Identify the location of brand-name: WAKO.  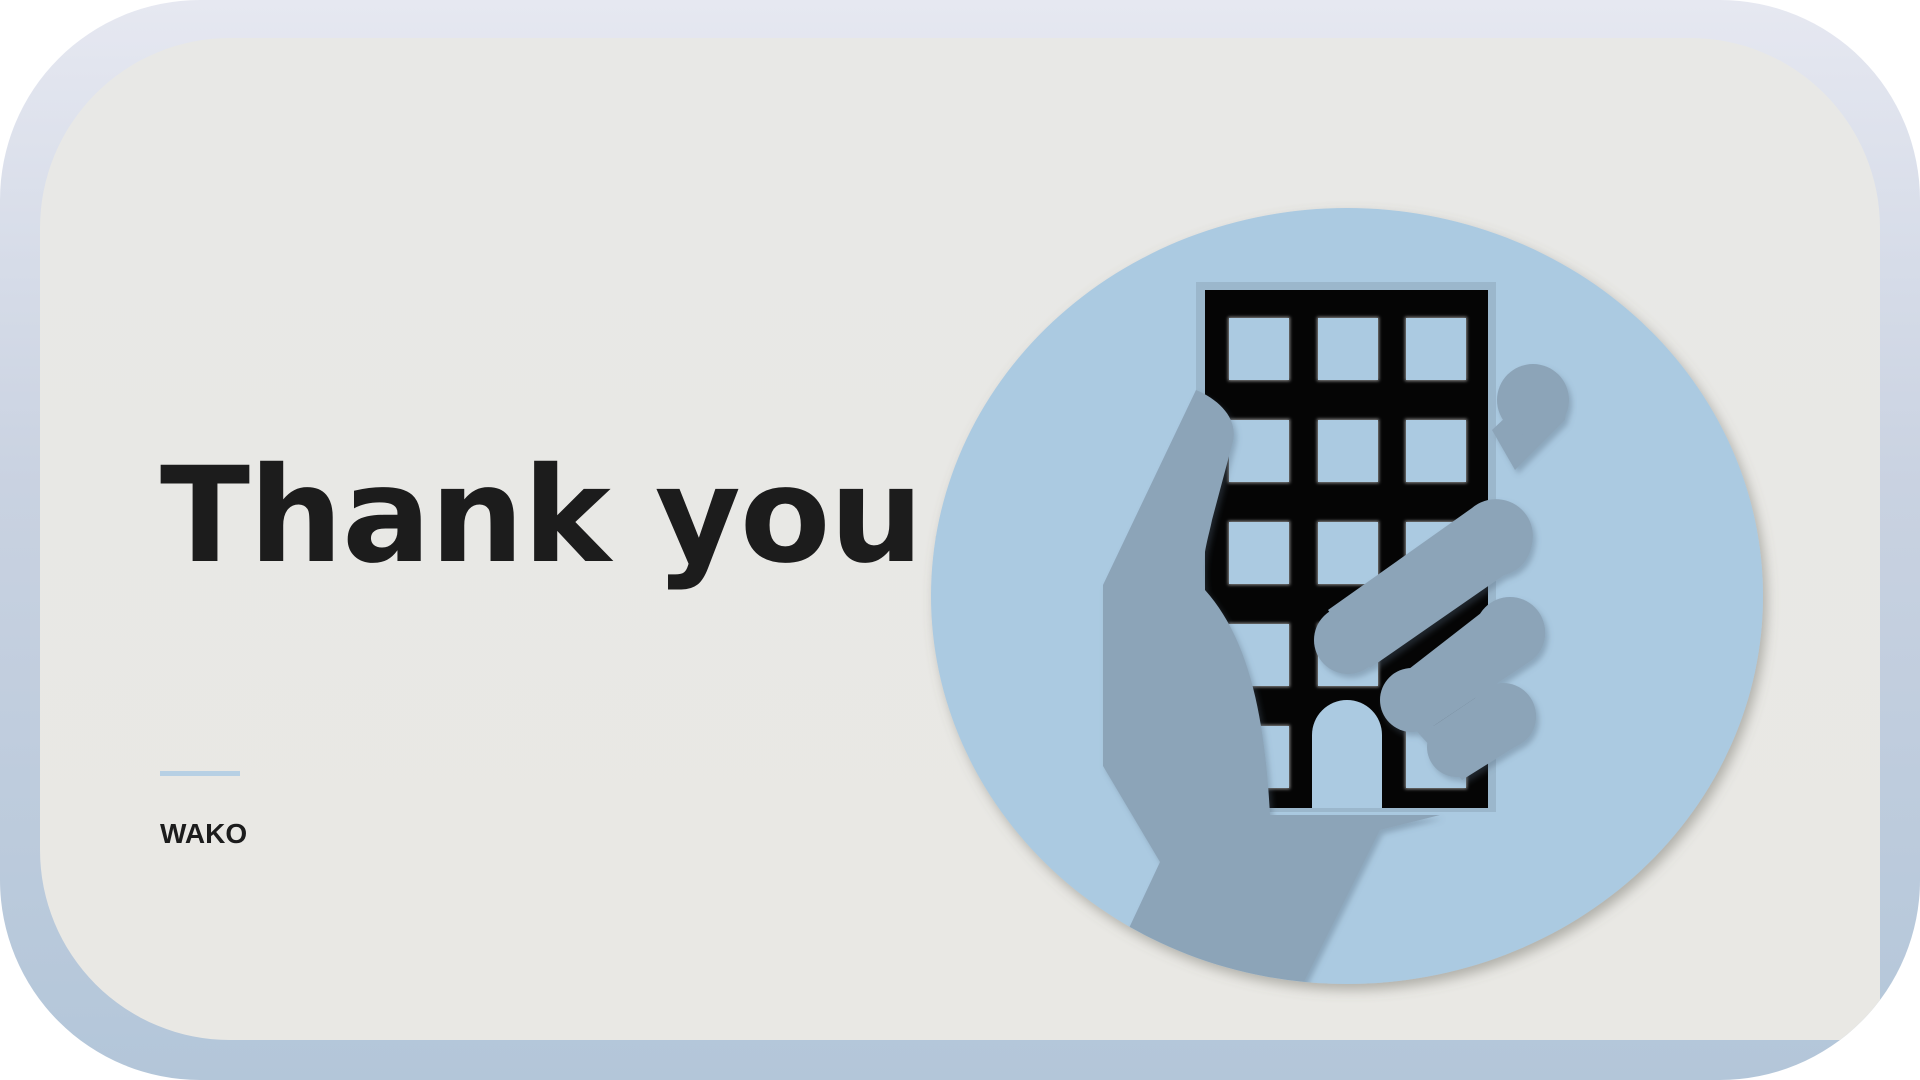
(204, 833).